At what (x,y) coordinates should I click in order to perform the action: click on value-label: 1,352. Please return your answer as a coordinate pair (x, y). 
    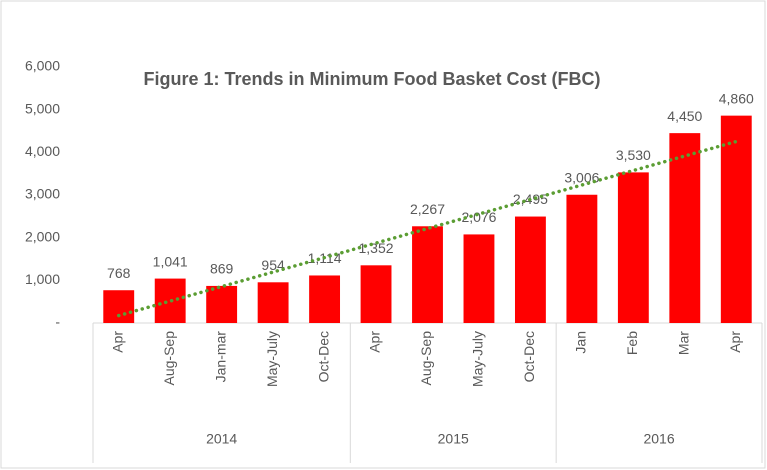
    Looking at the image, I should click on (376, 248).